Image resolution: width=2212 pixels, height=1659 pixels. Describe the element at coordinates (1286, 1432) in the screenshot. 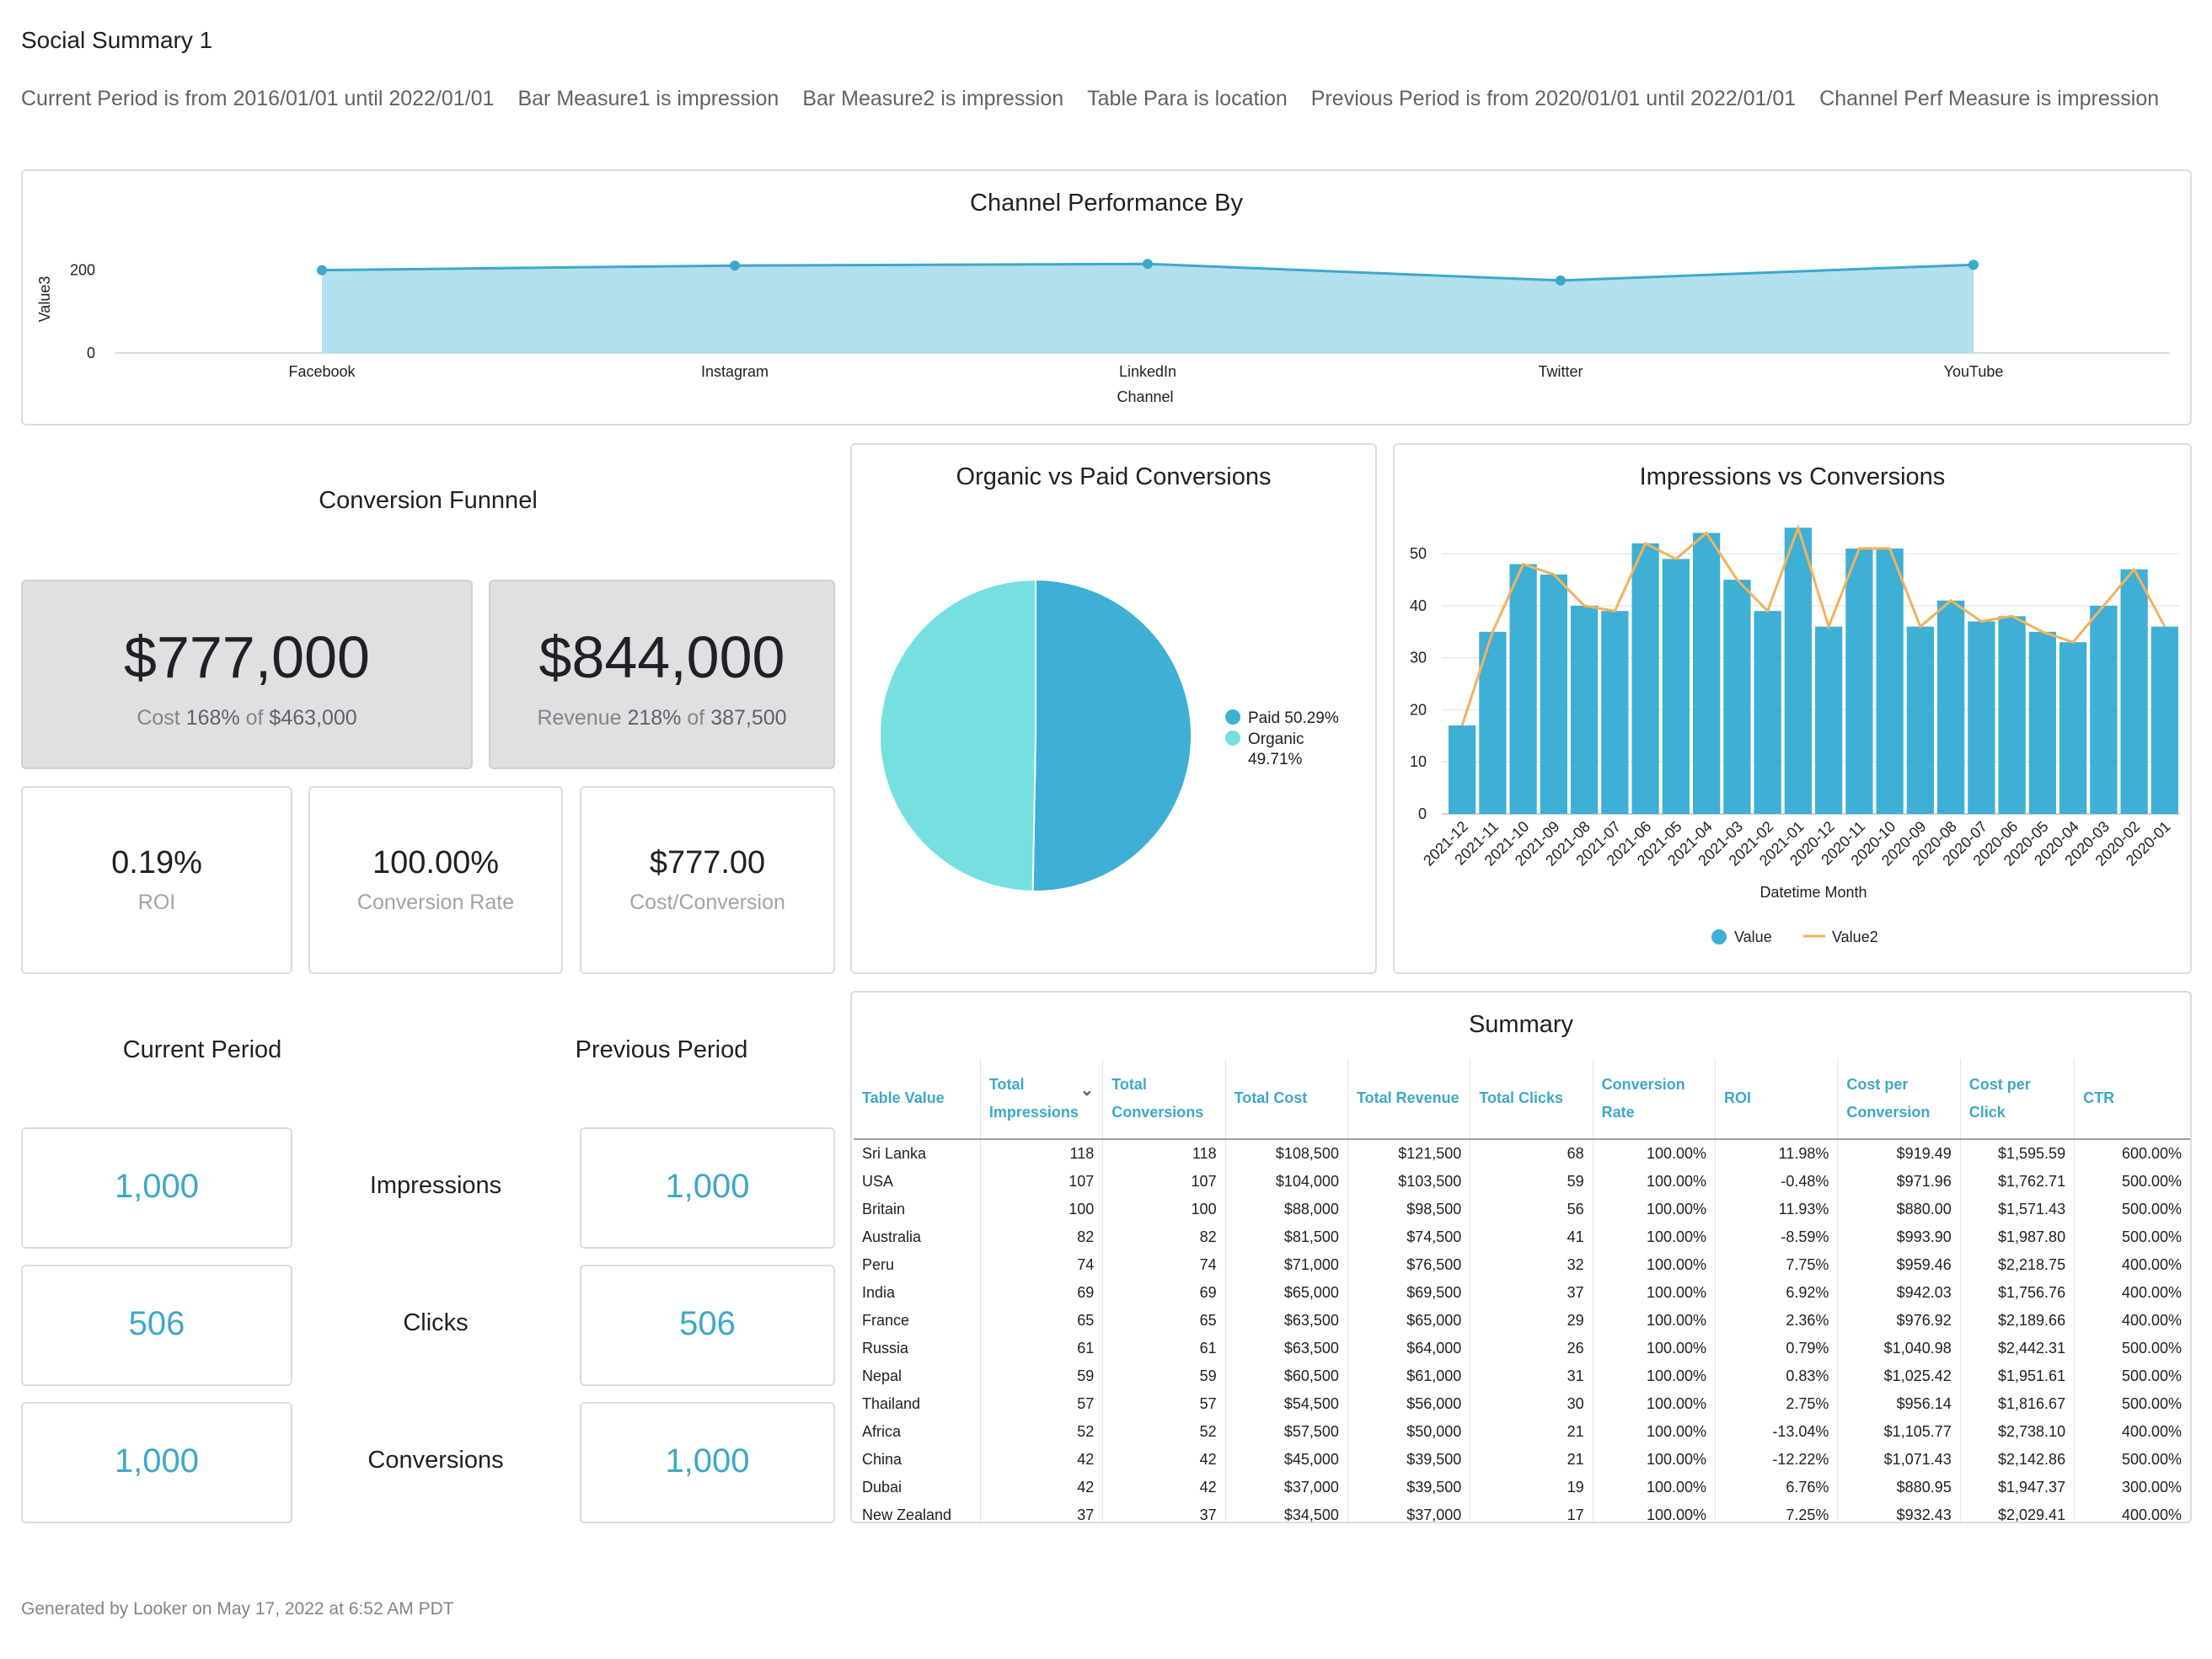

I see `table-cell: $57,500` at that location.